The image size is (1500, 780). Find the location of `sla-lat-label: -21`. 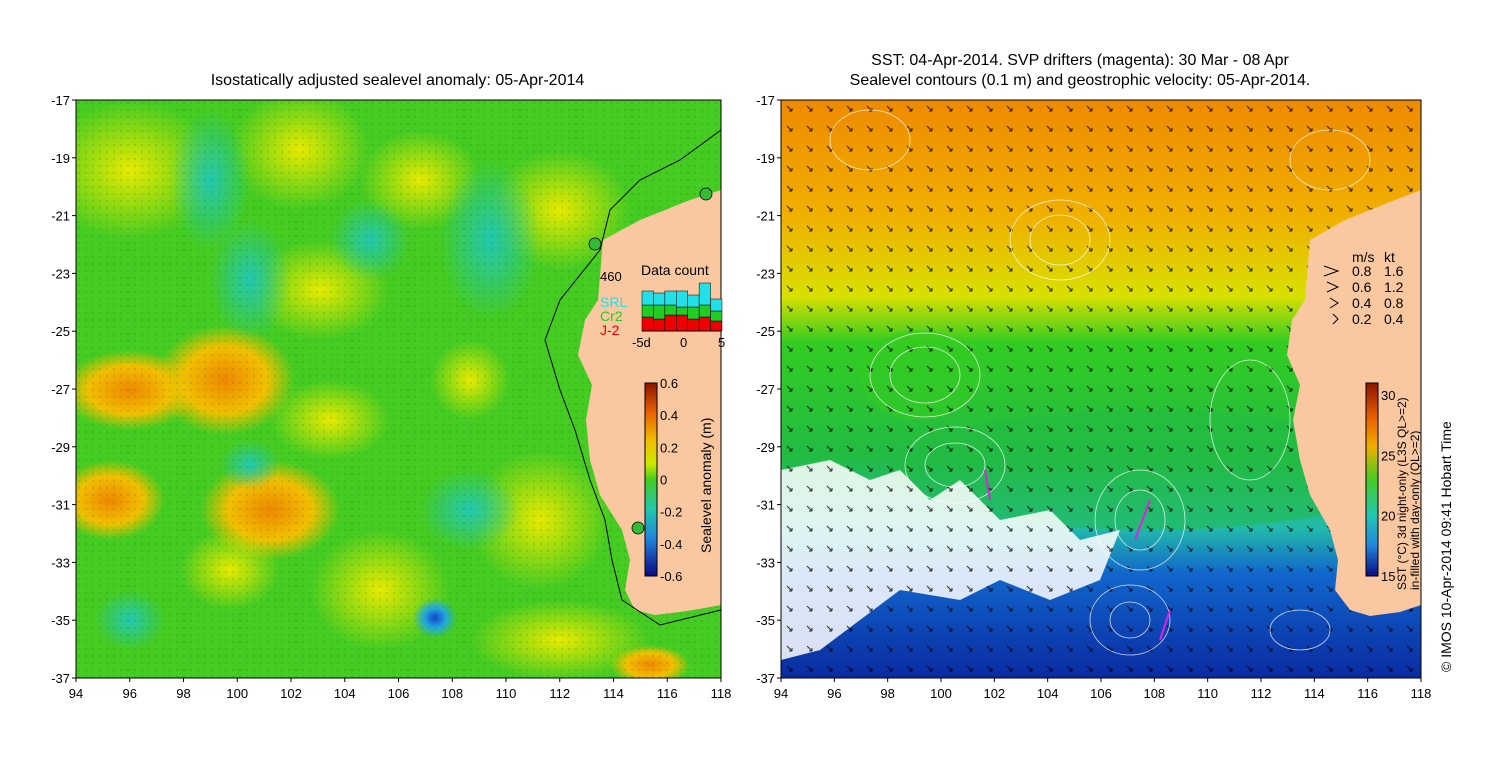

sla-lat-label: -21 is located at coordinates (60, 216).